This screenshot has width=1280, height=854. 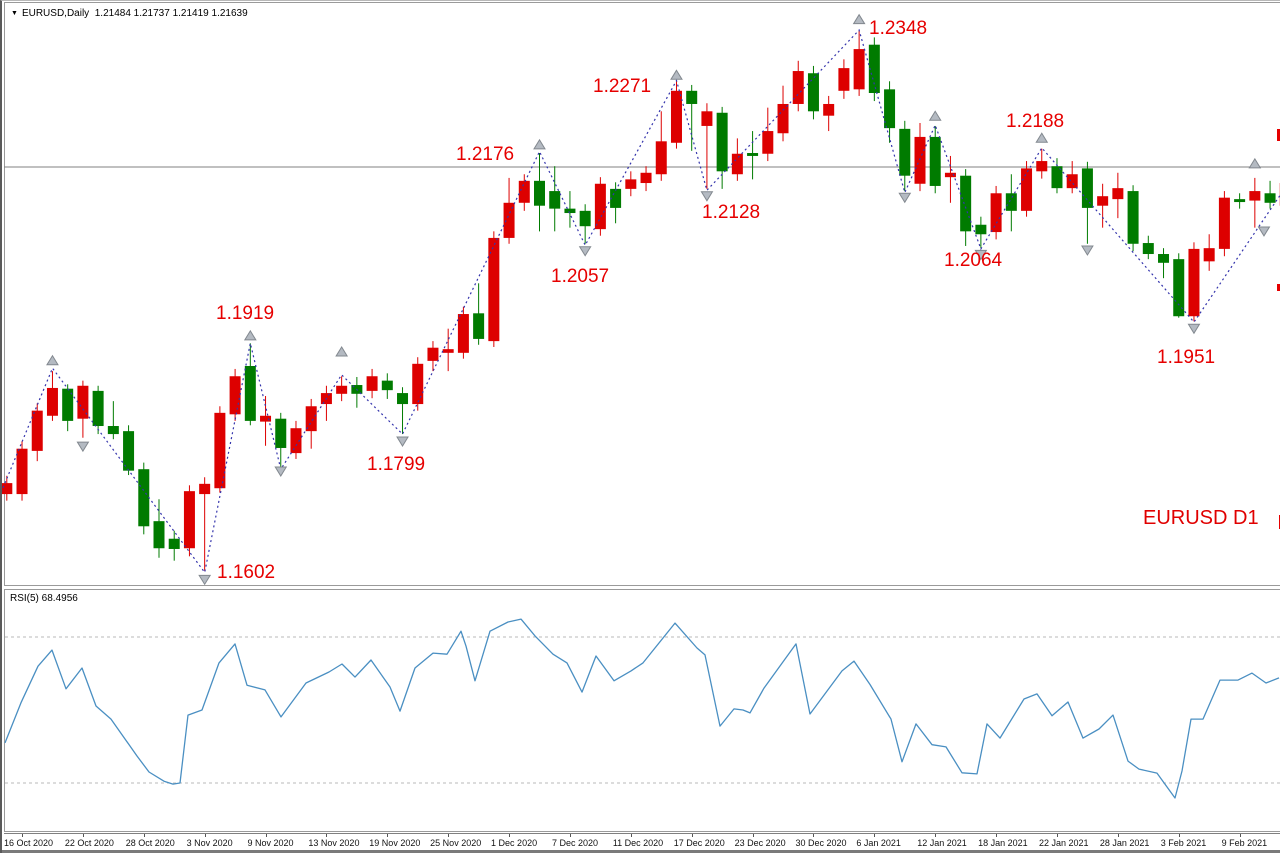 What do you see at coordinates (878, 843) in the screenshot?
I see `time-axis-label: 6 Jan 2021` at bounding box center [878, 843].